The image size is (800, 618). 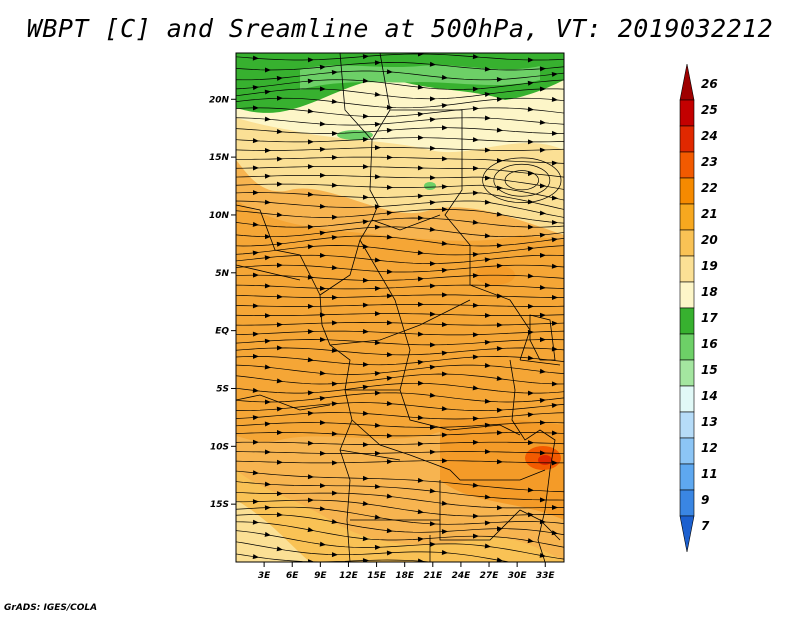 What do you see at coordinates (709, 110) in the screenshot?
I see `colorbar-label: 25` at bounding box center [709, 110].